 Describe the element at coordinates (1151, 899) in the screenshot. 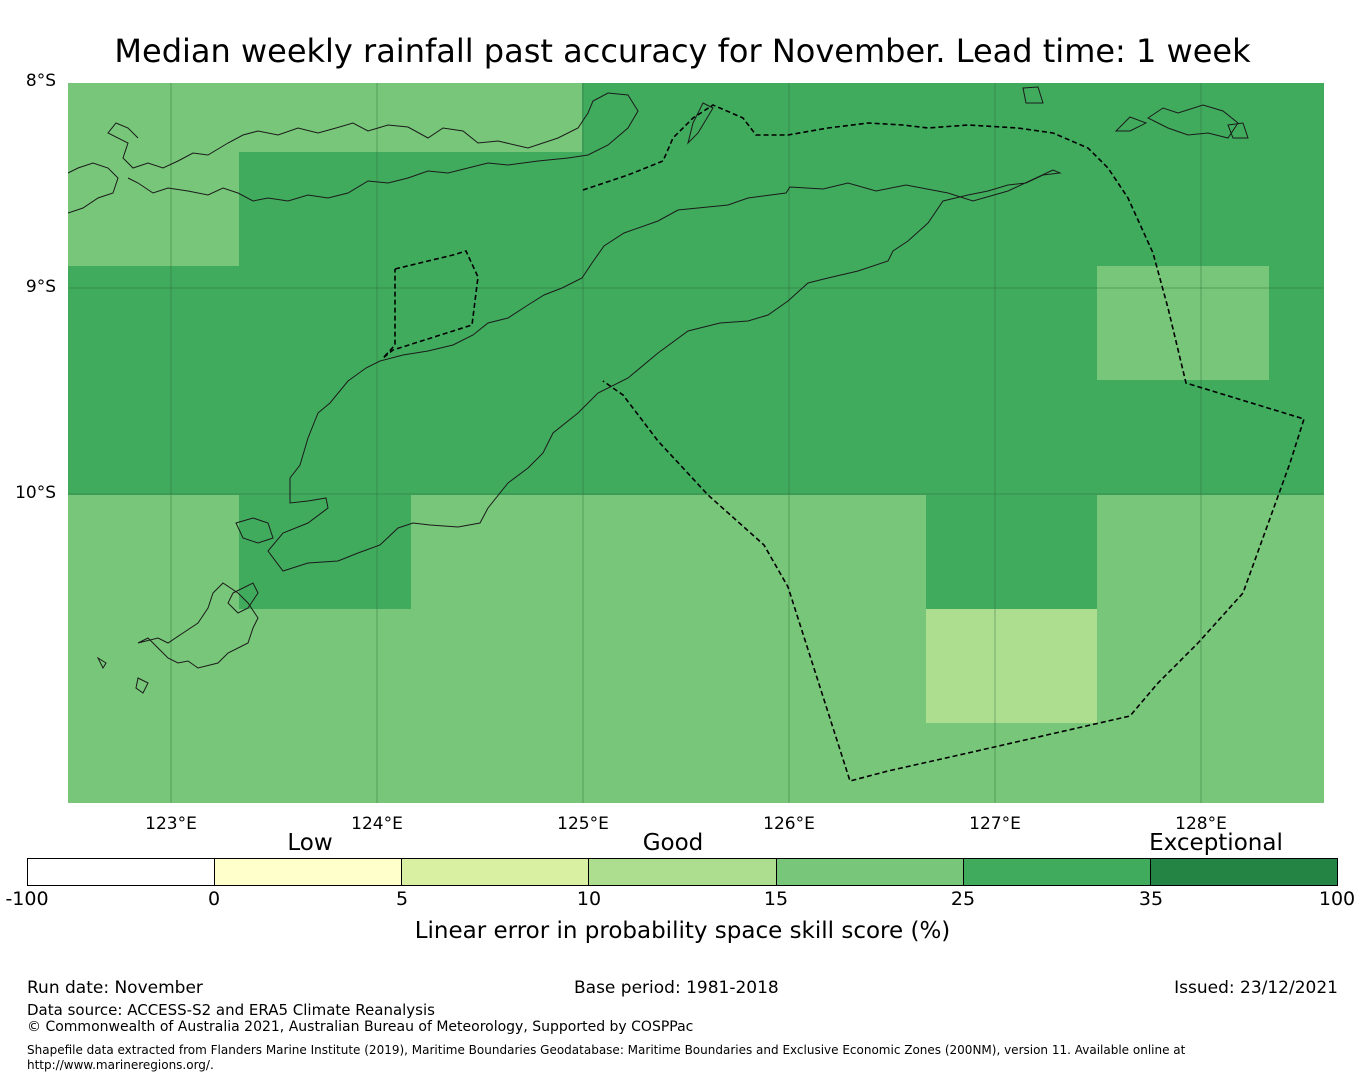

I see `colorbar-tick: 35` at that location.